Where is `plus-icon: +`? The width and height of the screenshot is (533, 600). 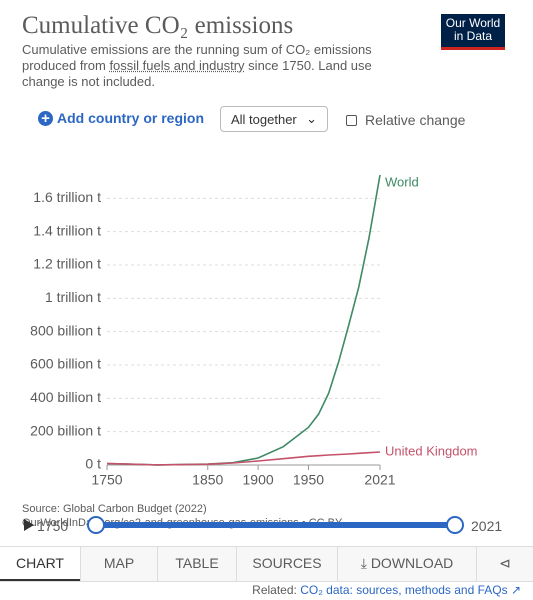 plus-icon: + is located at coordinates (45, 118).